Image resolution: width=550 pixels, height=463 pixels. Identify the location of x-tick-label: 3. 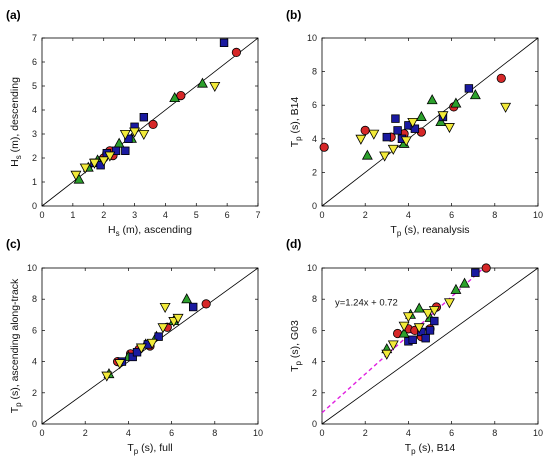
(134, 215).